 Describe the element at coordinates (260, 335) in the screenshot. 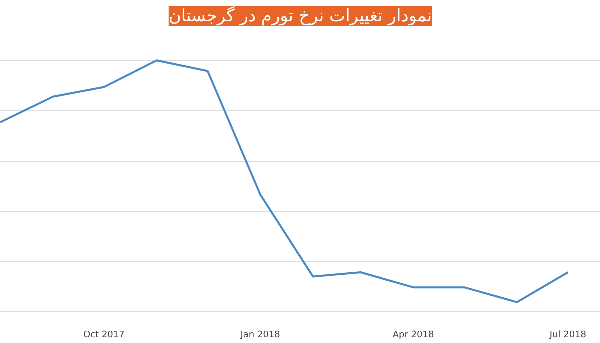

I see `x-tick-label: Jan 2018` at that location.